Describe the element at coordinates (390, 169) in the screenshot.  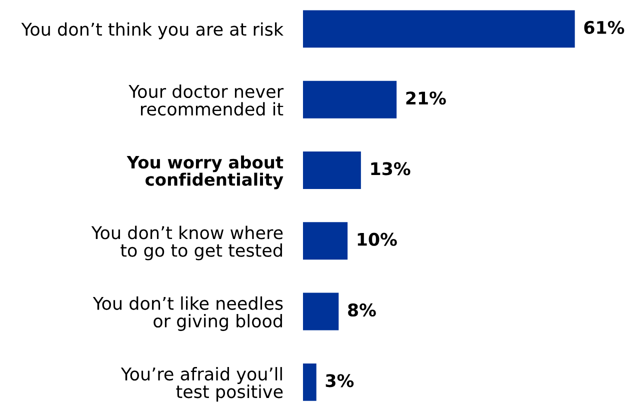
I see `data-label: 13%` at that location.